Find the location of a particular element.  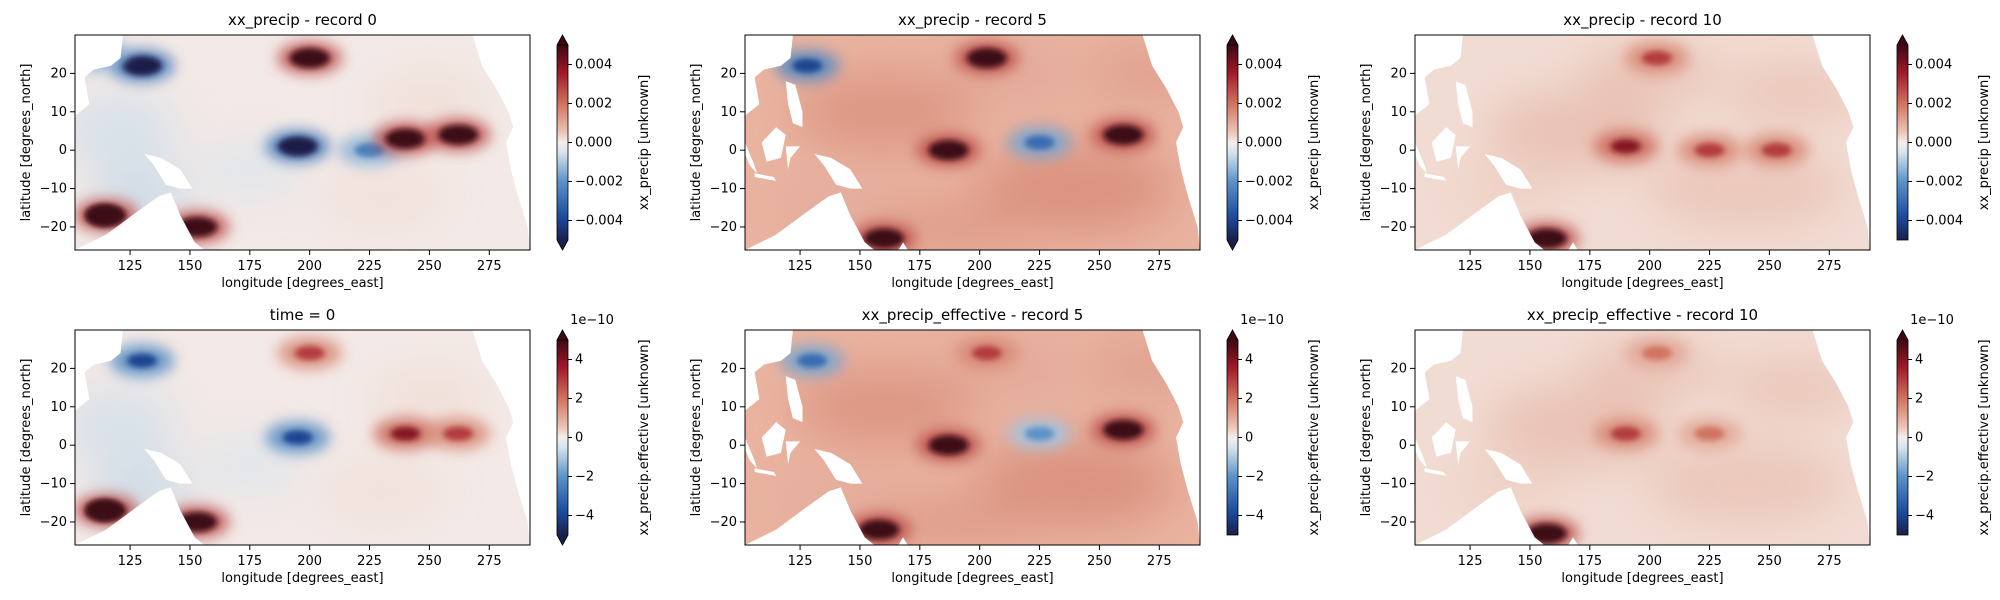

y-tick-label: 0 is located at coordinates (63, 150).